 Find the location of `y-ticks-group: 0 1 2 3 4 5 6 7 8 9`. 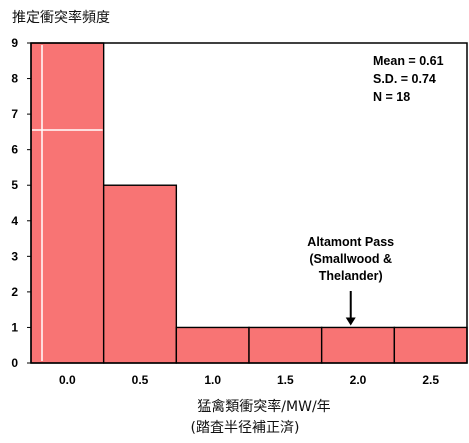

y-ticks-group: 0 1 2 3 4 5 6 7 8 9 is located at coordinates (21, 203).